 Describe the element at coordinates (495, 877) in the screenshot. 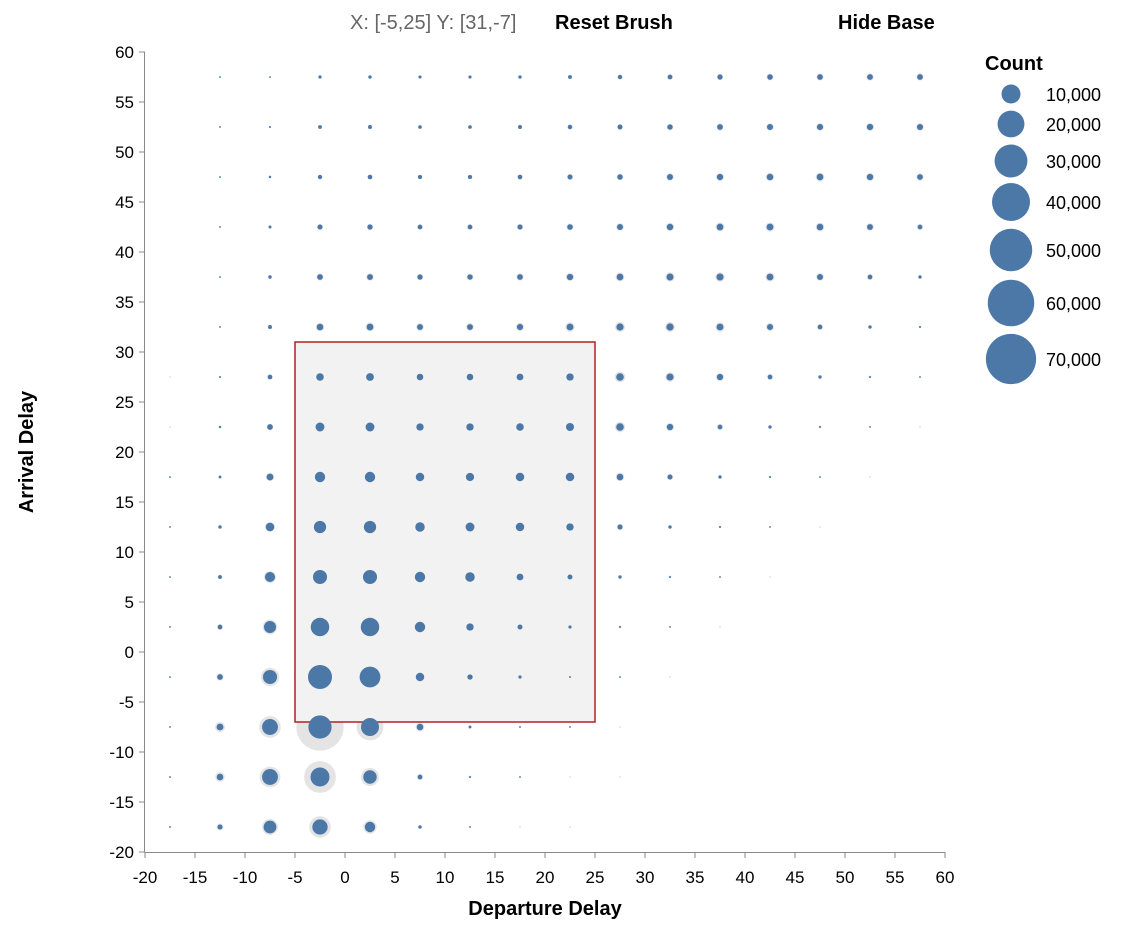

I see `x-tick-label: 15` at that location.